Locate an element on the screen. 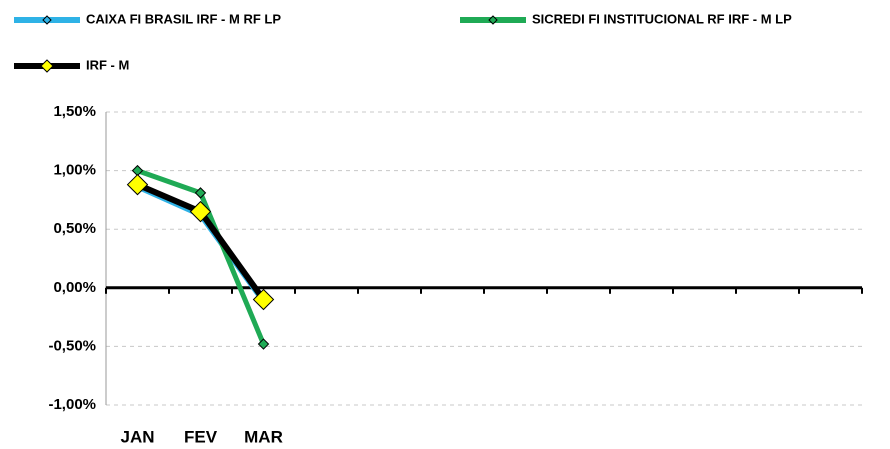 This screenshot has width=890, height=449. y-tick-label: 0,50% is located at coordinates (74, 228).